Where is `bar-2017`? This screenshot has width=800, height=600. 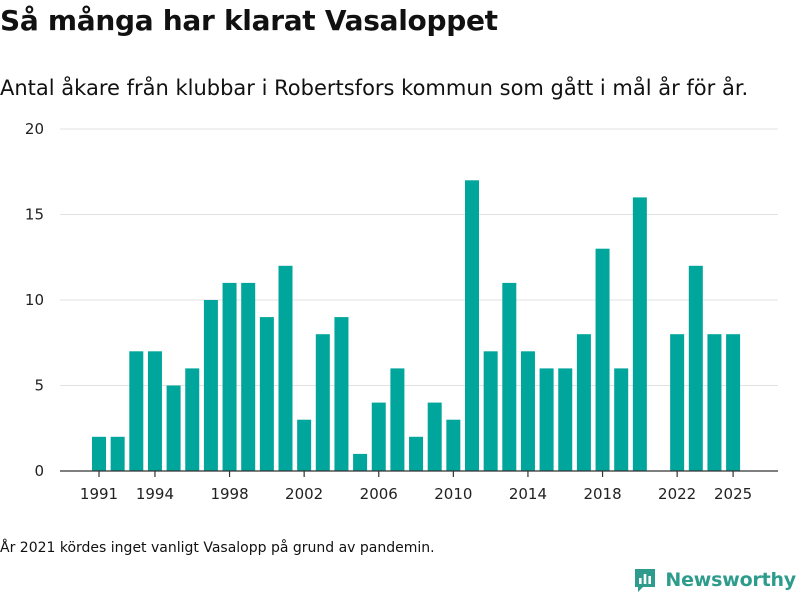 bar-2017 is located at coordinates (583, 402).